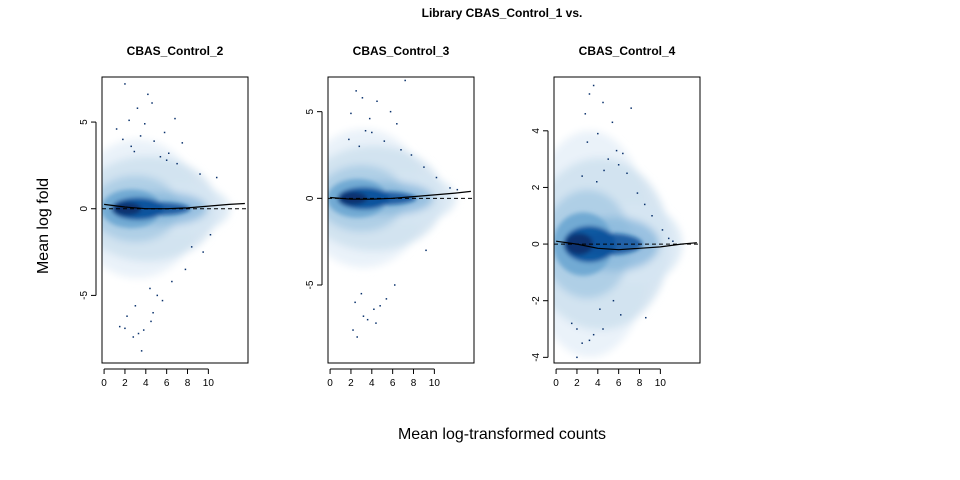 The image size is (960, 480). I want to click on y-tick-label: 2, so click(536, 187).